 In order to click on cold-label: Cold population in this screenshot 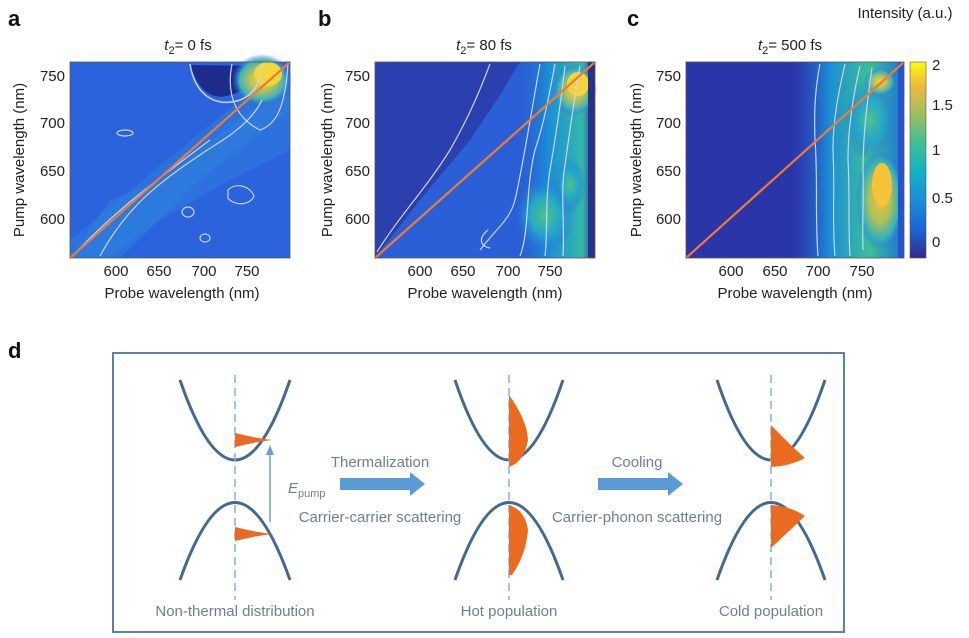, I will do `click(771, 611)`.